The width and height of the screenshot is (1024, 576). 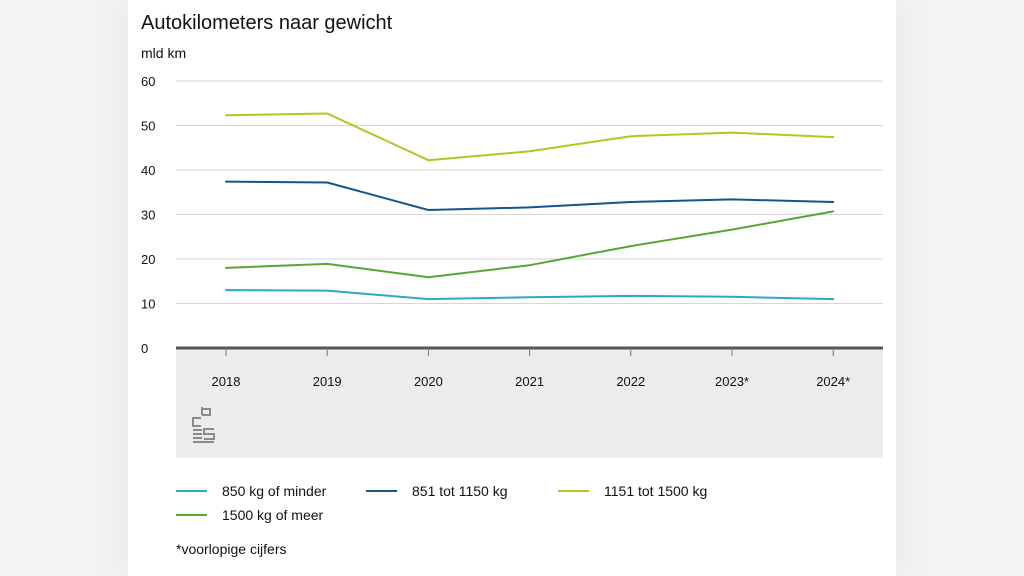 What do you see at coordinates (148, 259) in the screenshot?
I see `y-tick-label: 20` at bounding box center [148, 259].